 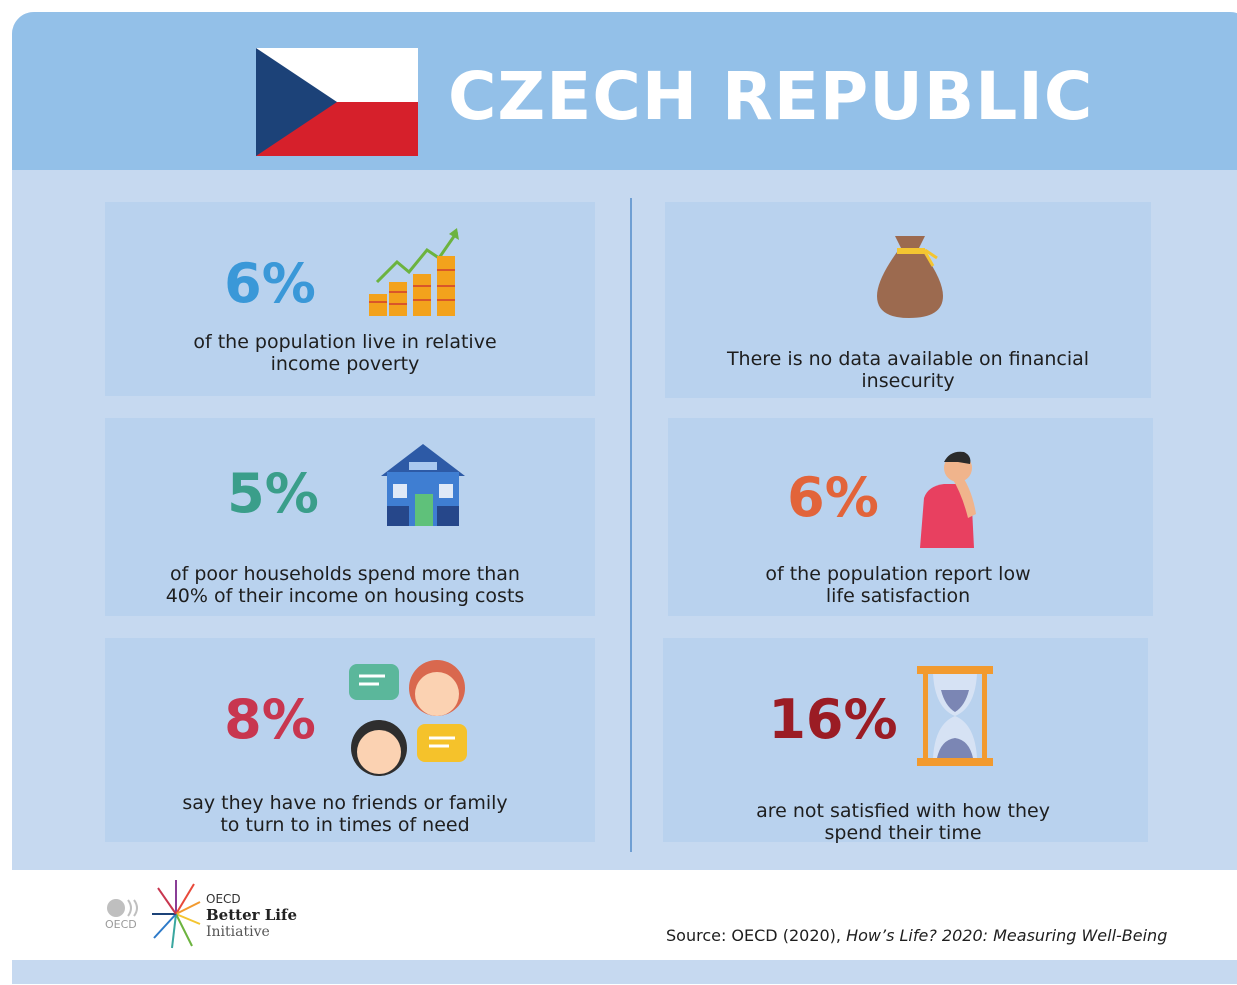 What do you see at coordinates (833, 719) in the screenshot?
I see `stat: 16%` at bounding box center [833, 719].